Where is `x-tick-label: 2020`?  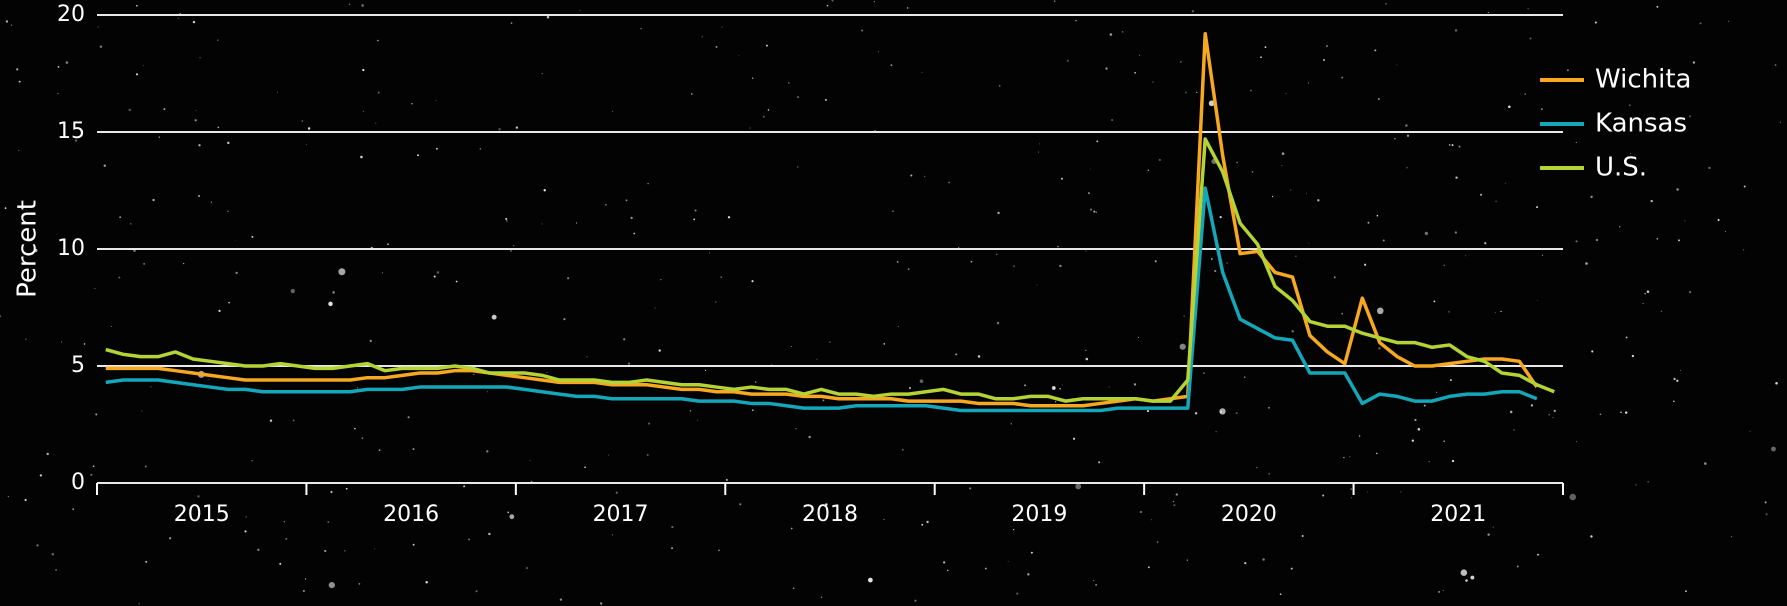 x-tick-label: 2020 is located at coordinates (1249, 514).